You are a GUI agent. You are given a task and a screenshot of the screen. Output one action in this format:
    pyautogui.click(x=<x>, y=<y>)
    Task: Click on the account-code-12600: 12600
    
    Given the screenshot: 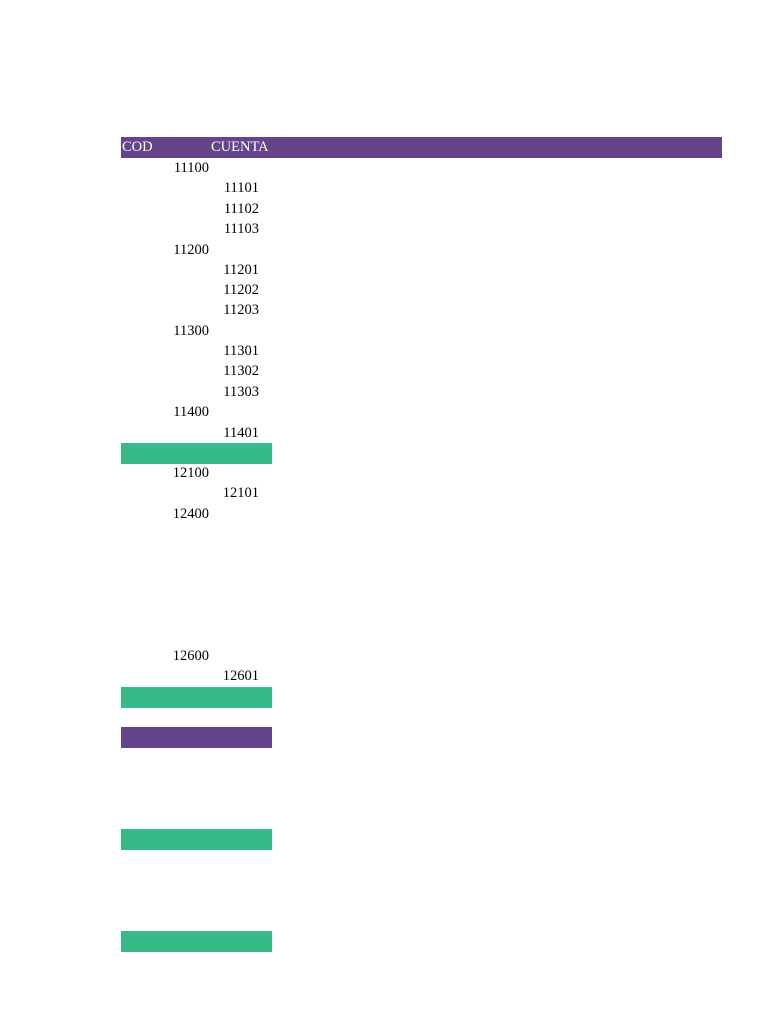 What is the action you would take?
    pyautogui.click(x=190, y=656)
    